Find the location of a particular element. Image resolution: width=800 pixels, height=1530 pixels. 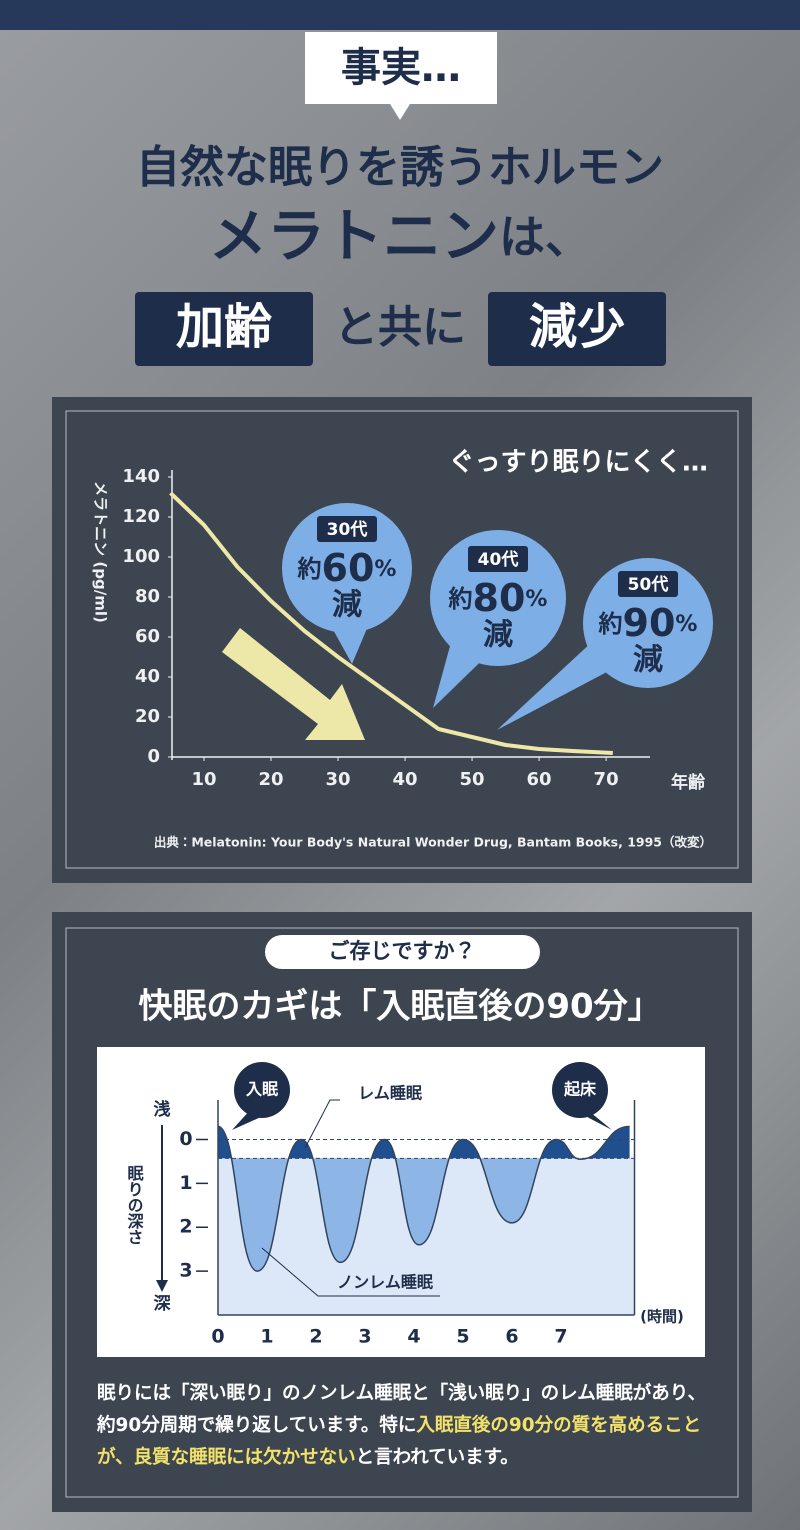

y-tick-label: 2 is located at coordinates (185, 1227).